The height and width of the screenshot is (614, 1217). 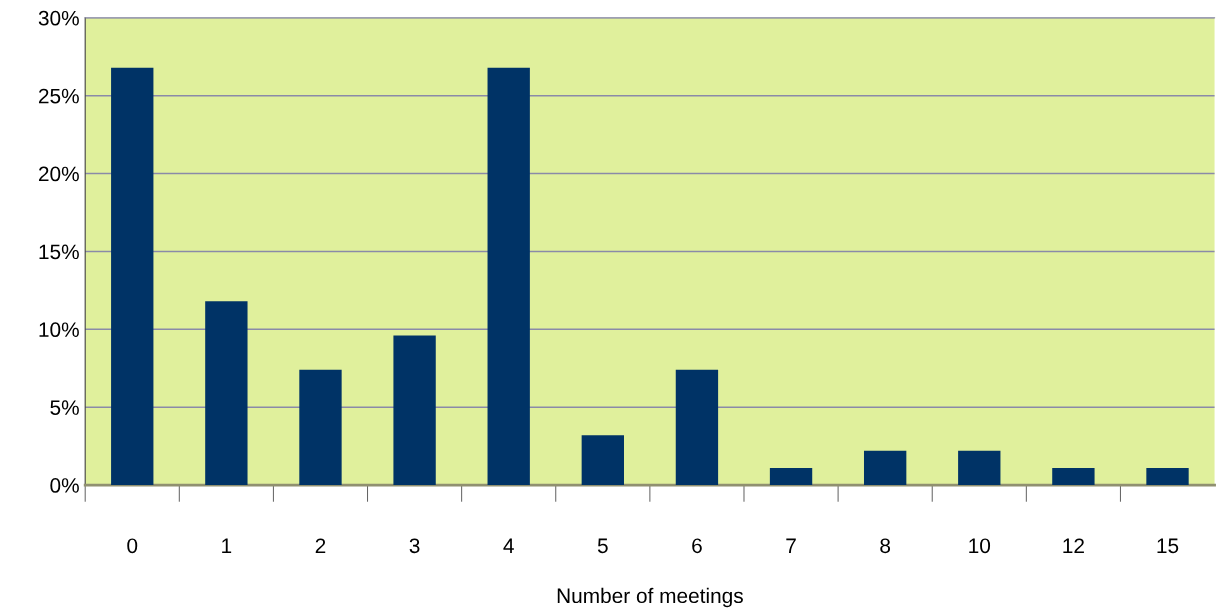 I want to click on x-tick-label: 10, so click(x=980, y=546).